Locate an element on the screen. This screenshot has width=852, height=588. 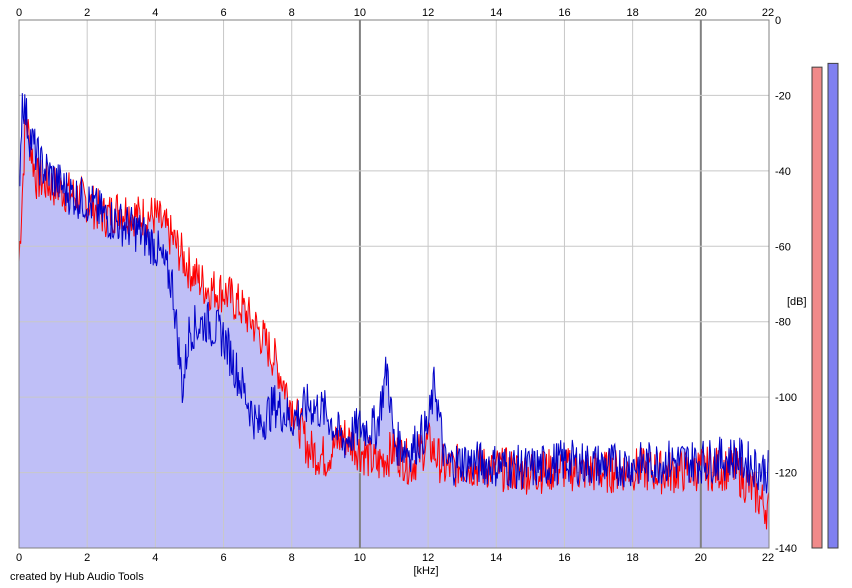
x-axis-label: [kHz] is located at coordinates (425, 571).